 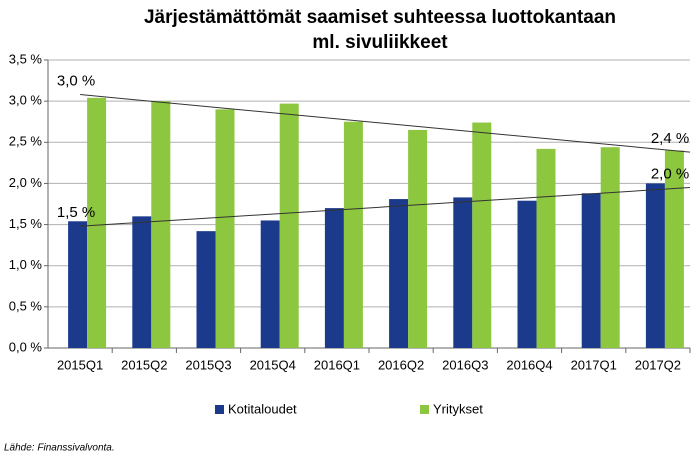 I want to click on x-tick-label: 2015Q1, so click(x=80, y=364).